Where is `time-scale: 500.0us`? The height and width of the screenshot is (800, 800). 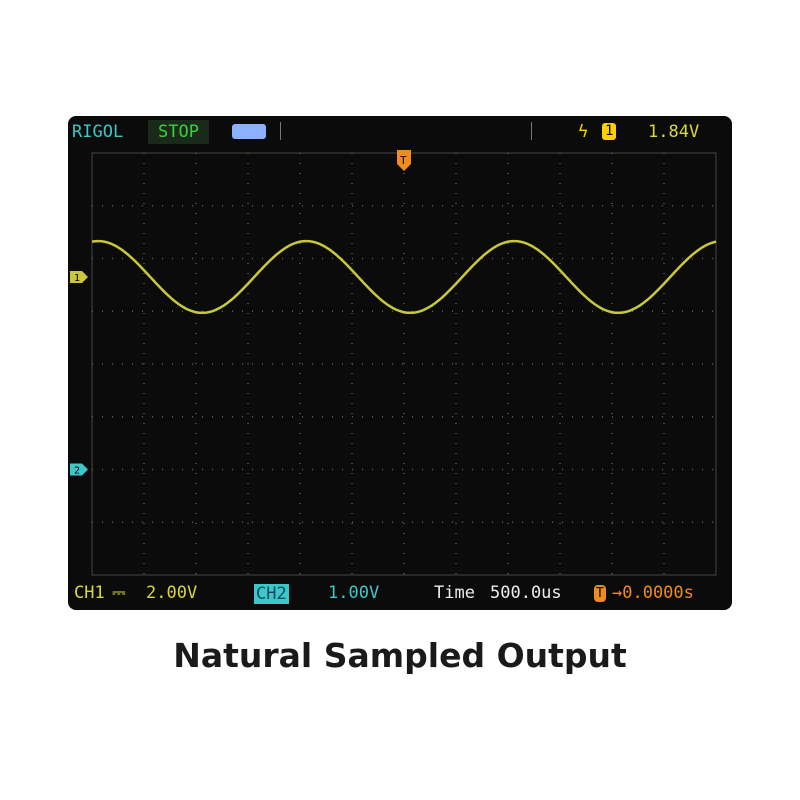
time-scale: 500.0us is located at coordinates (526, 593).